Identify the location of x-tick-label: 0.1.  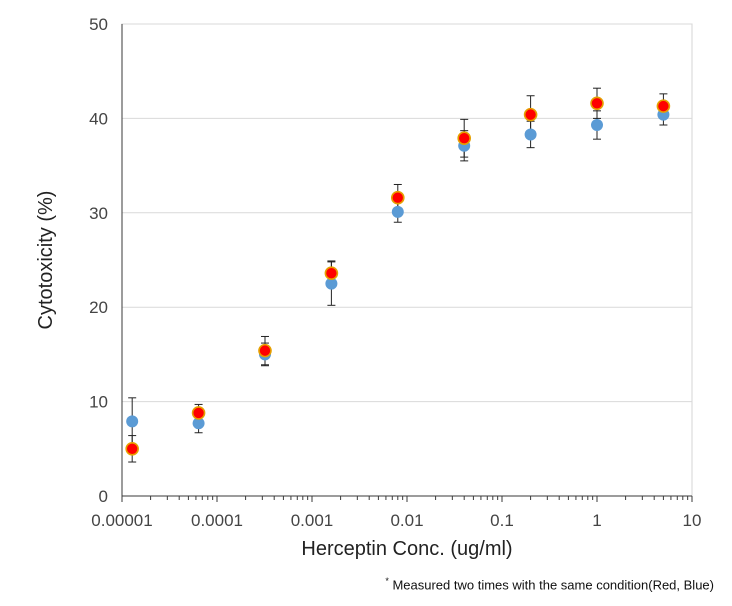
(502, 520).